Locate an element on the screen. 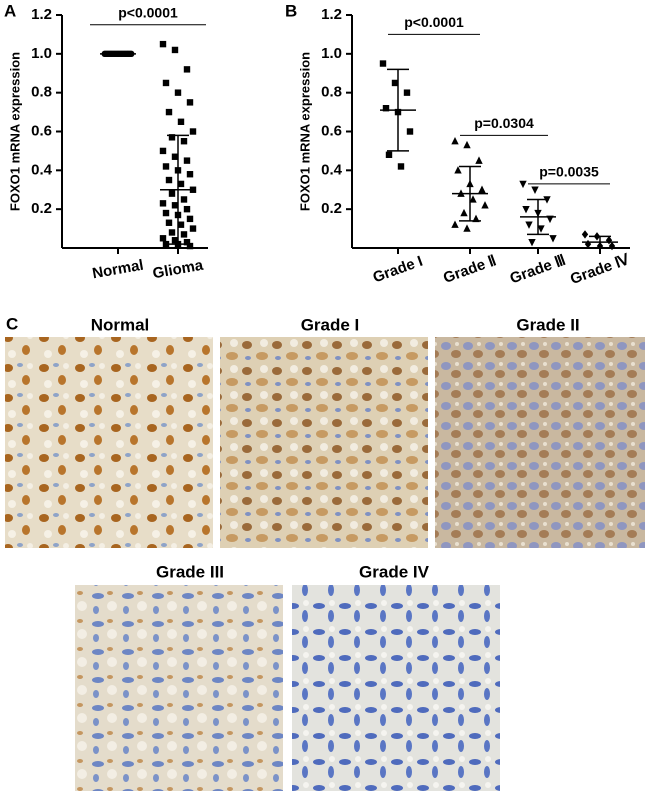 The image size is (650, 800). image-title: Grade IV is located at coordinates (394, 571).